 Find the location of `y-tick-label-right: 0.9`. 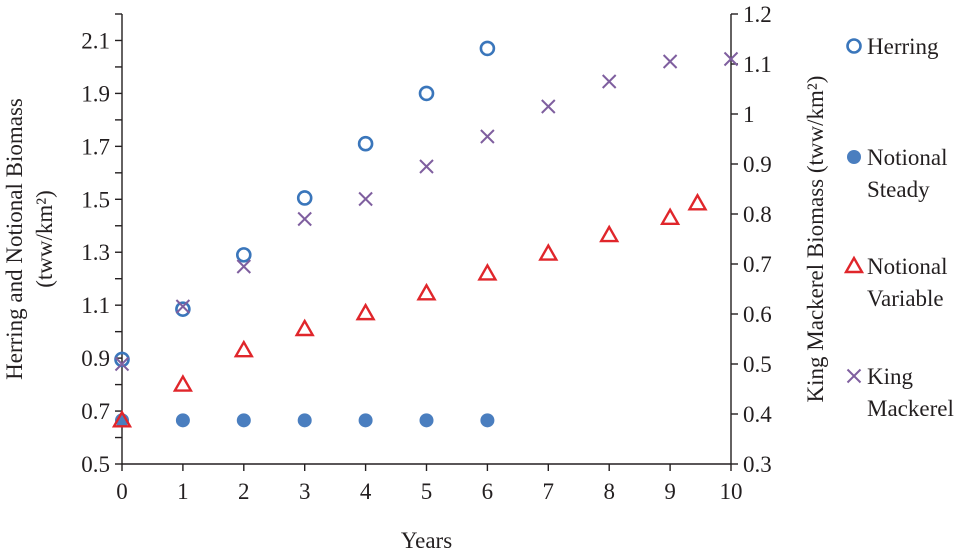

y-tick-label-right: 0.9 is located at coordinates (757, 164).